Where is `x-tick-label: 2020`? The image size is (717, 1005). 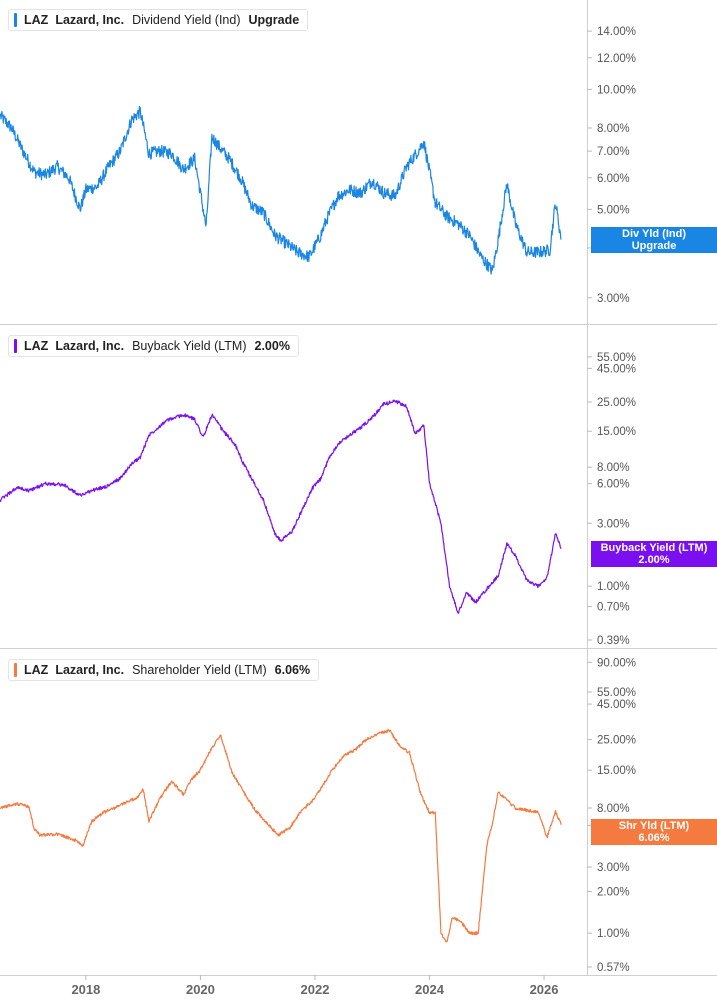 x-tick-label: 2020 is located at coordinates (200, 989).